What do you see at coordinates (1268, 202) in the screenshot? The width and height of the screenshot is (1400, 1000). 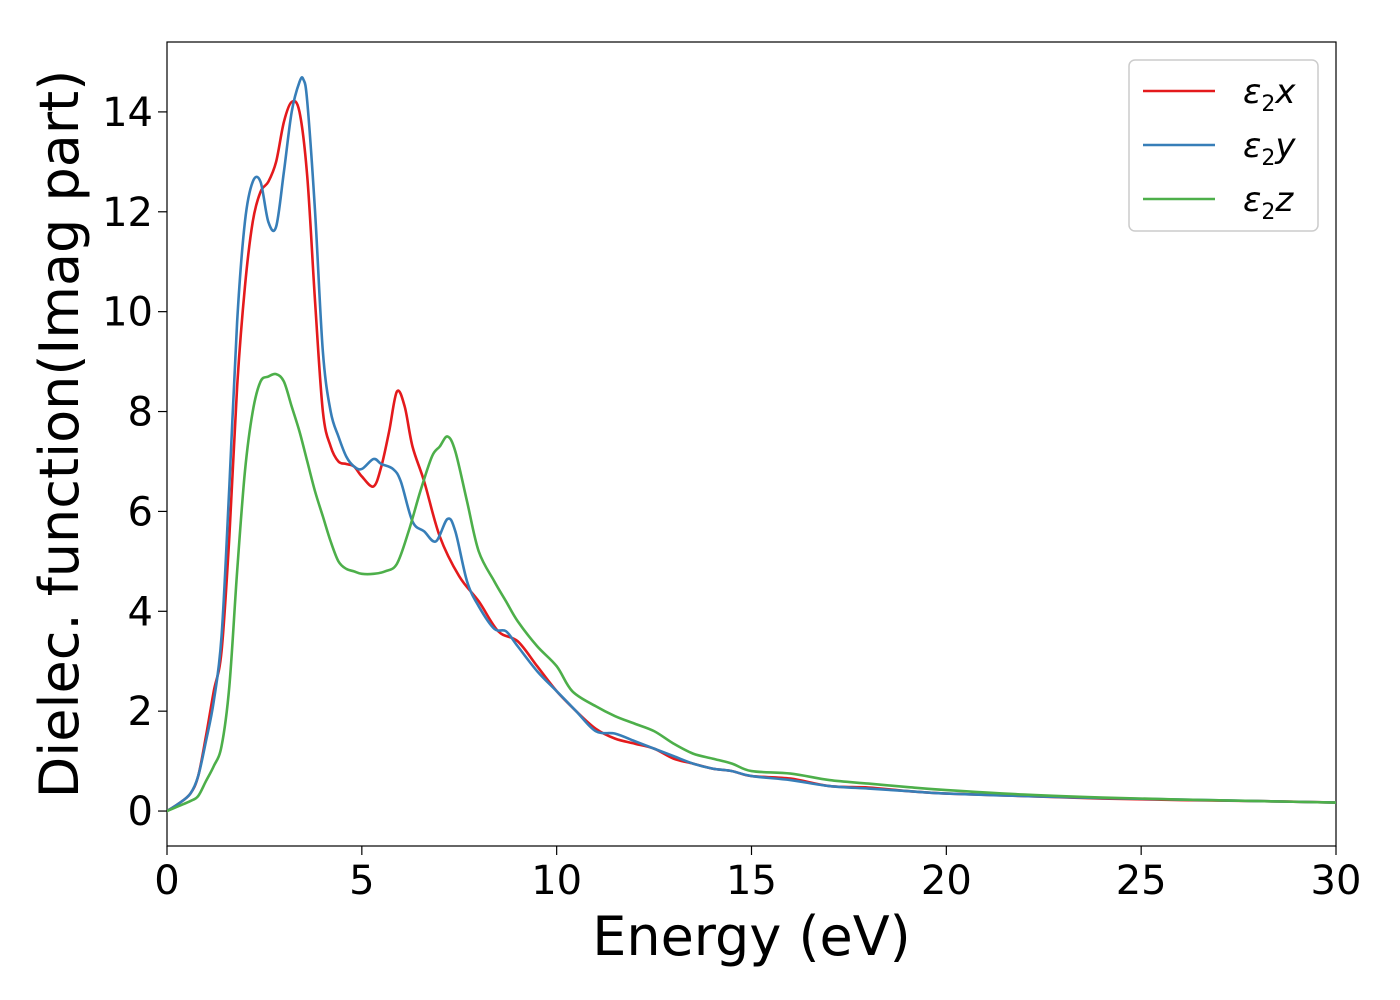 I see `legend-label-z: ε2z` at bounding box center [1268, 202].